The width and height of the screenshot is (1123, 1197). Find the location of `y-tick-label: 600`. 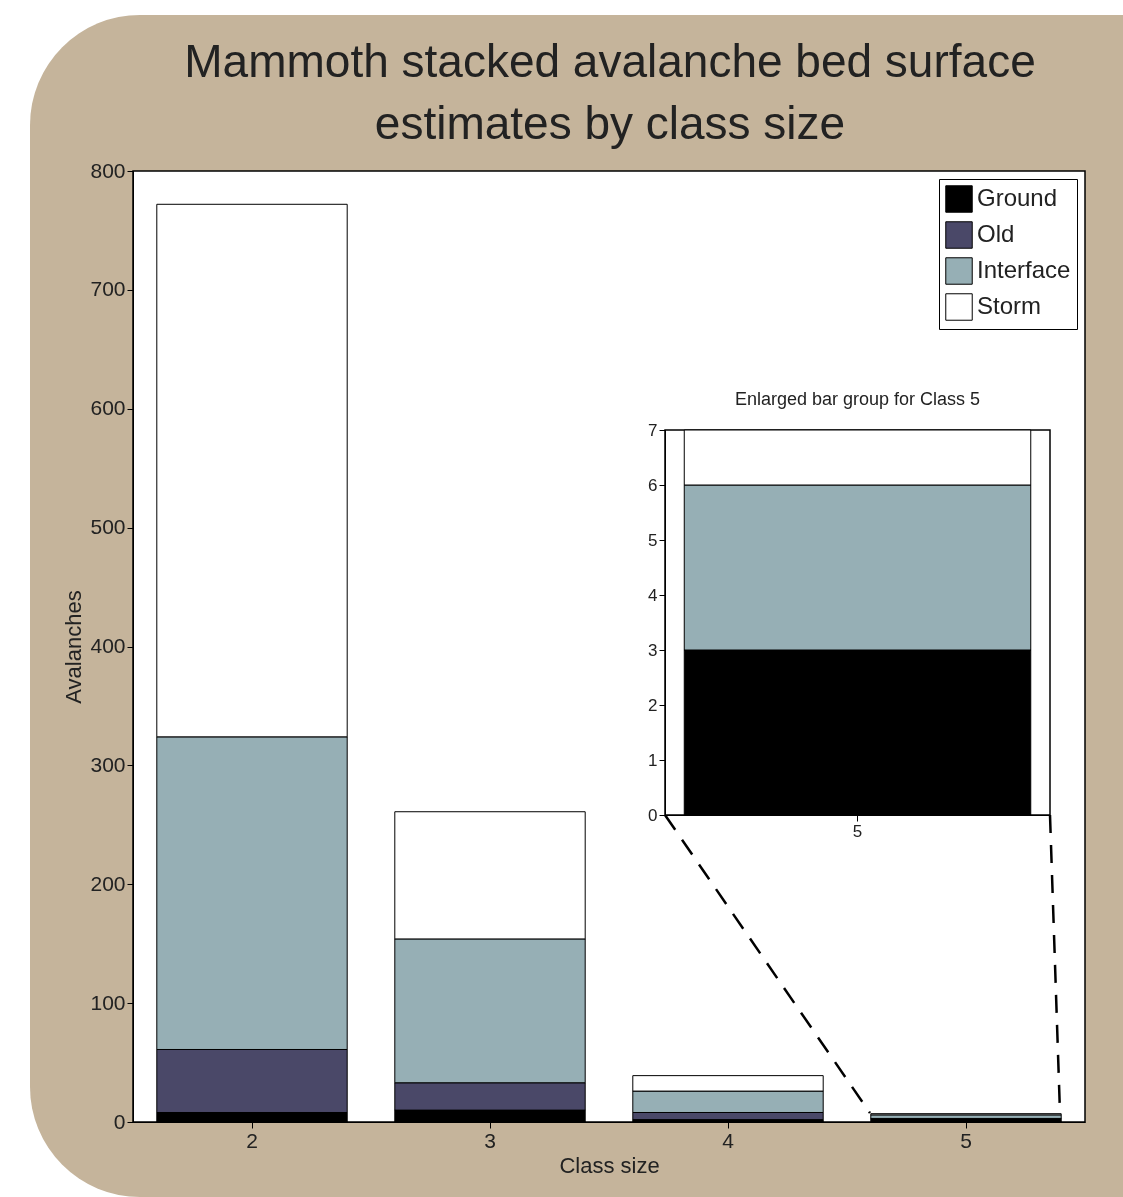

y-tick-label: 600 is located at coordinates (108, 408).